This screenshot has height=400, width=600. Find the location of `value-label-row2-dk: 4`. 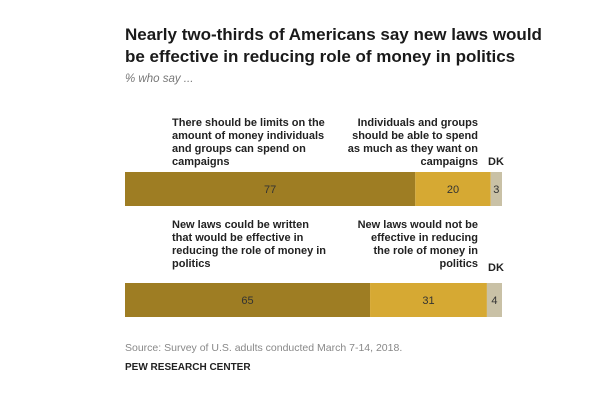

value-label-row2-dk: 4 is located at coordinates (494, 301).